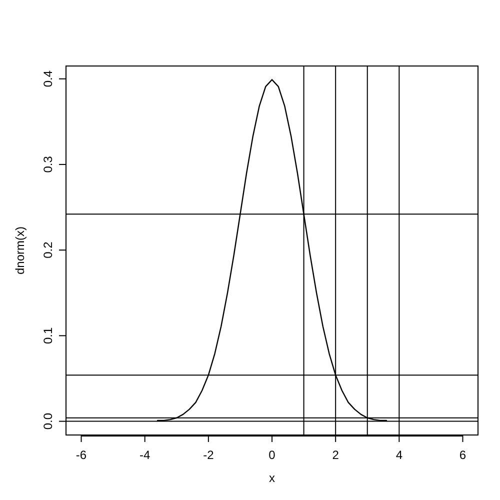  I want to click on x-tick-label: 0, so click(272, 455).